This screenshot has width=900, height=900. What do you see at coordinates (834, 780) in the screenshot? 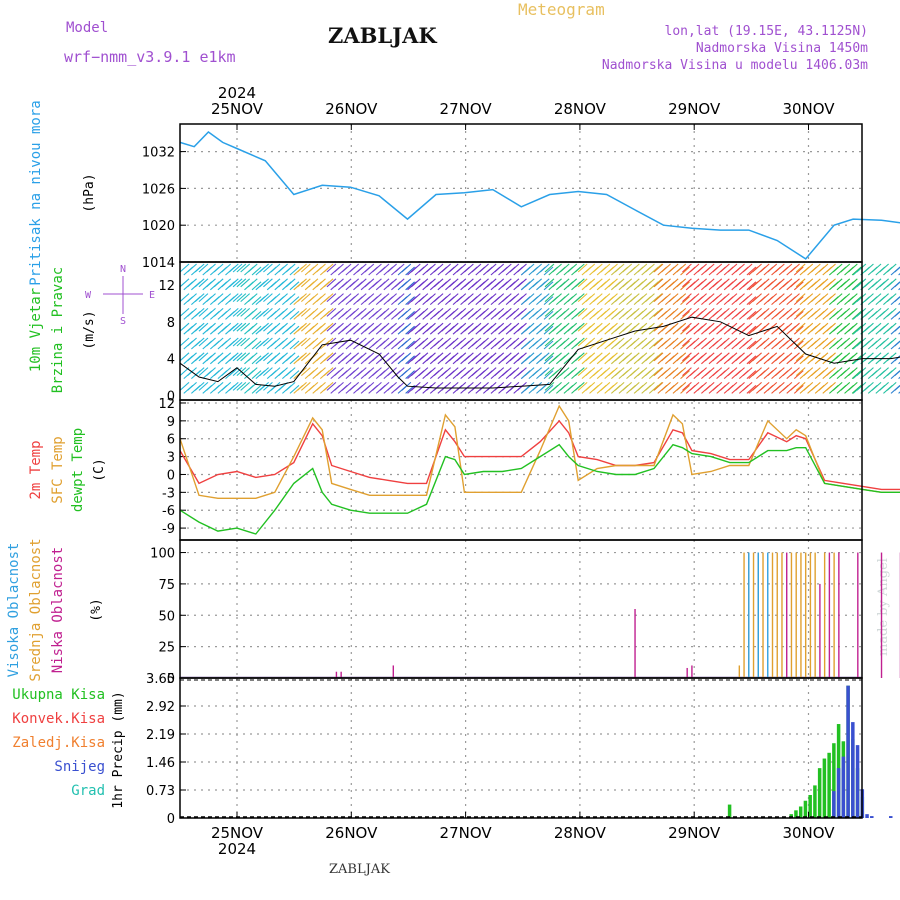
I see `precip-bar` at bounding box center [834, 780].